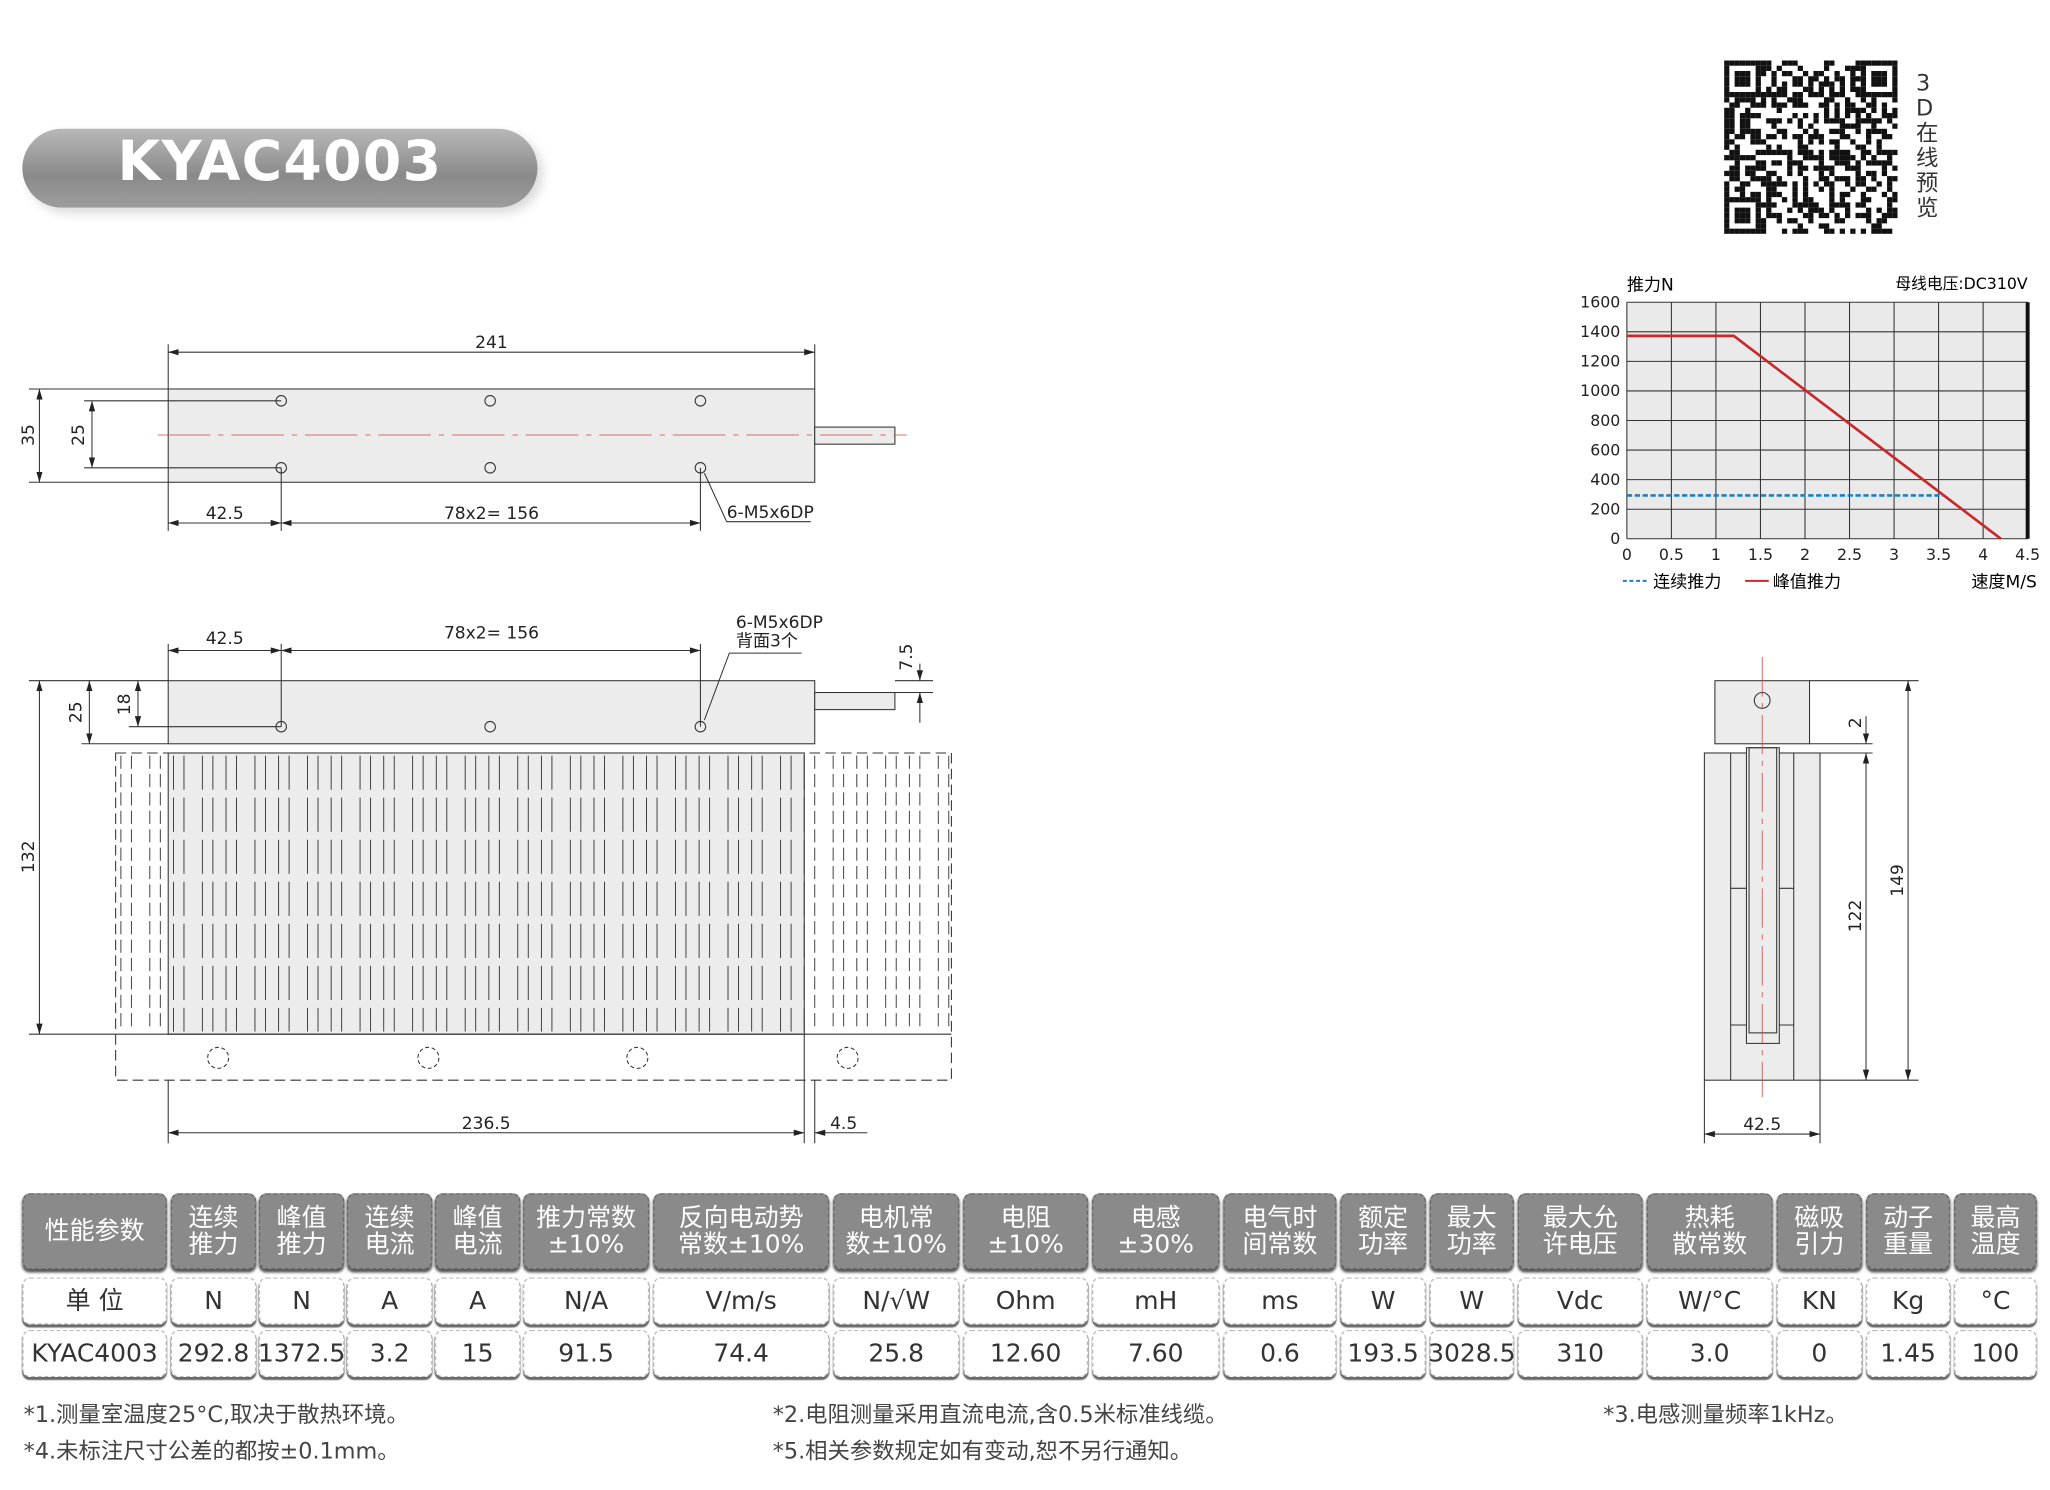 The image size is (2050, 1490). I want to click on table-value-cell: 12.60, so click(1026, 1353).